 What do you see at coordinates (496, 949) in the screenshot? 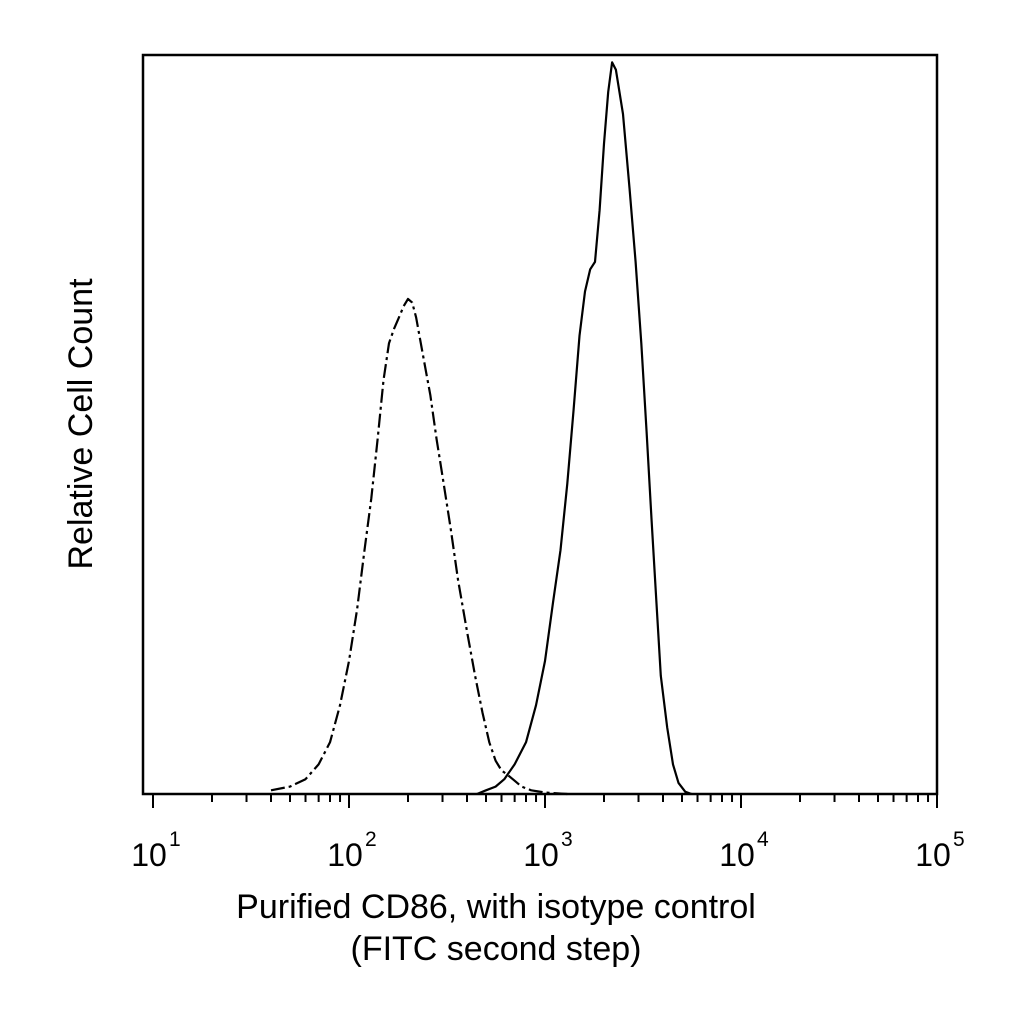
I see `x-axis-title-line2: (FITC second step)` at bounding box center [496, 949].